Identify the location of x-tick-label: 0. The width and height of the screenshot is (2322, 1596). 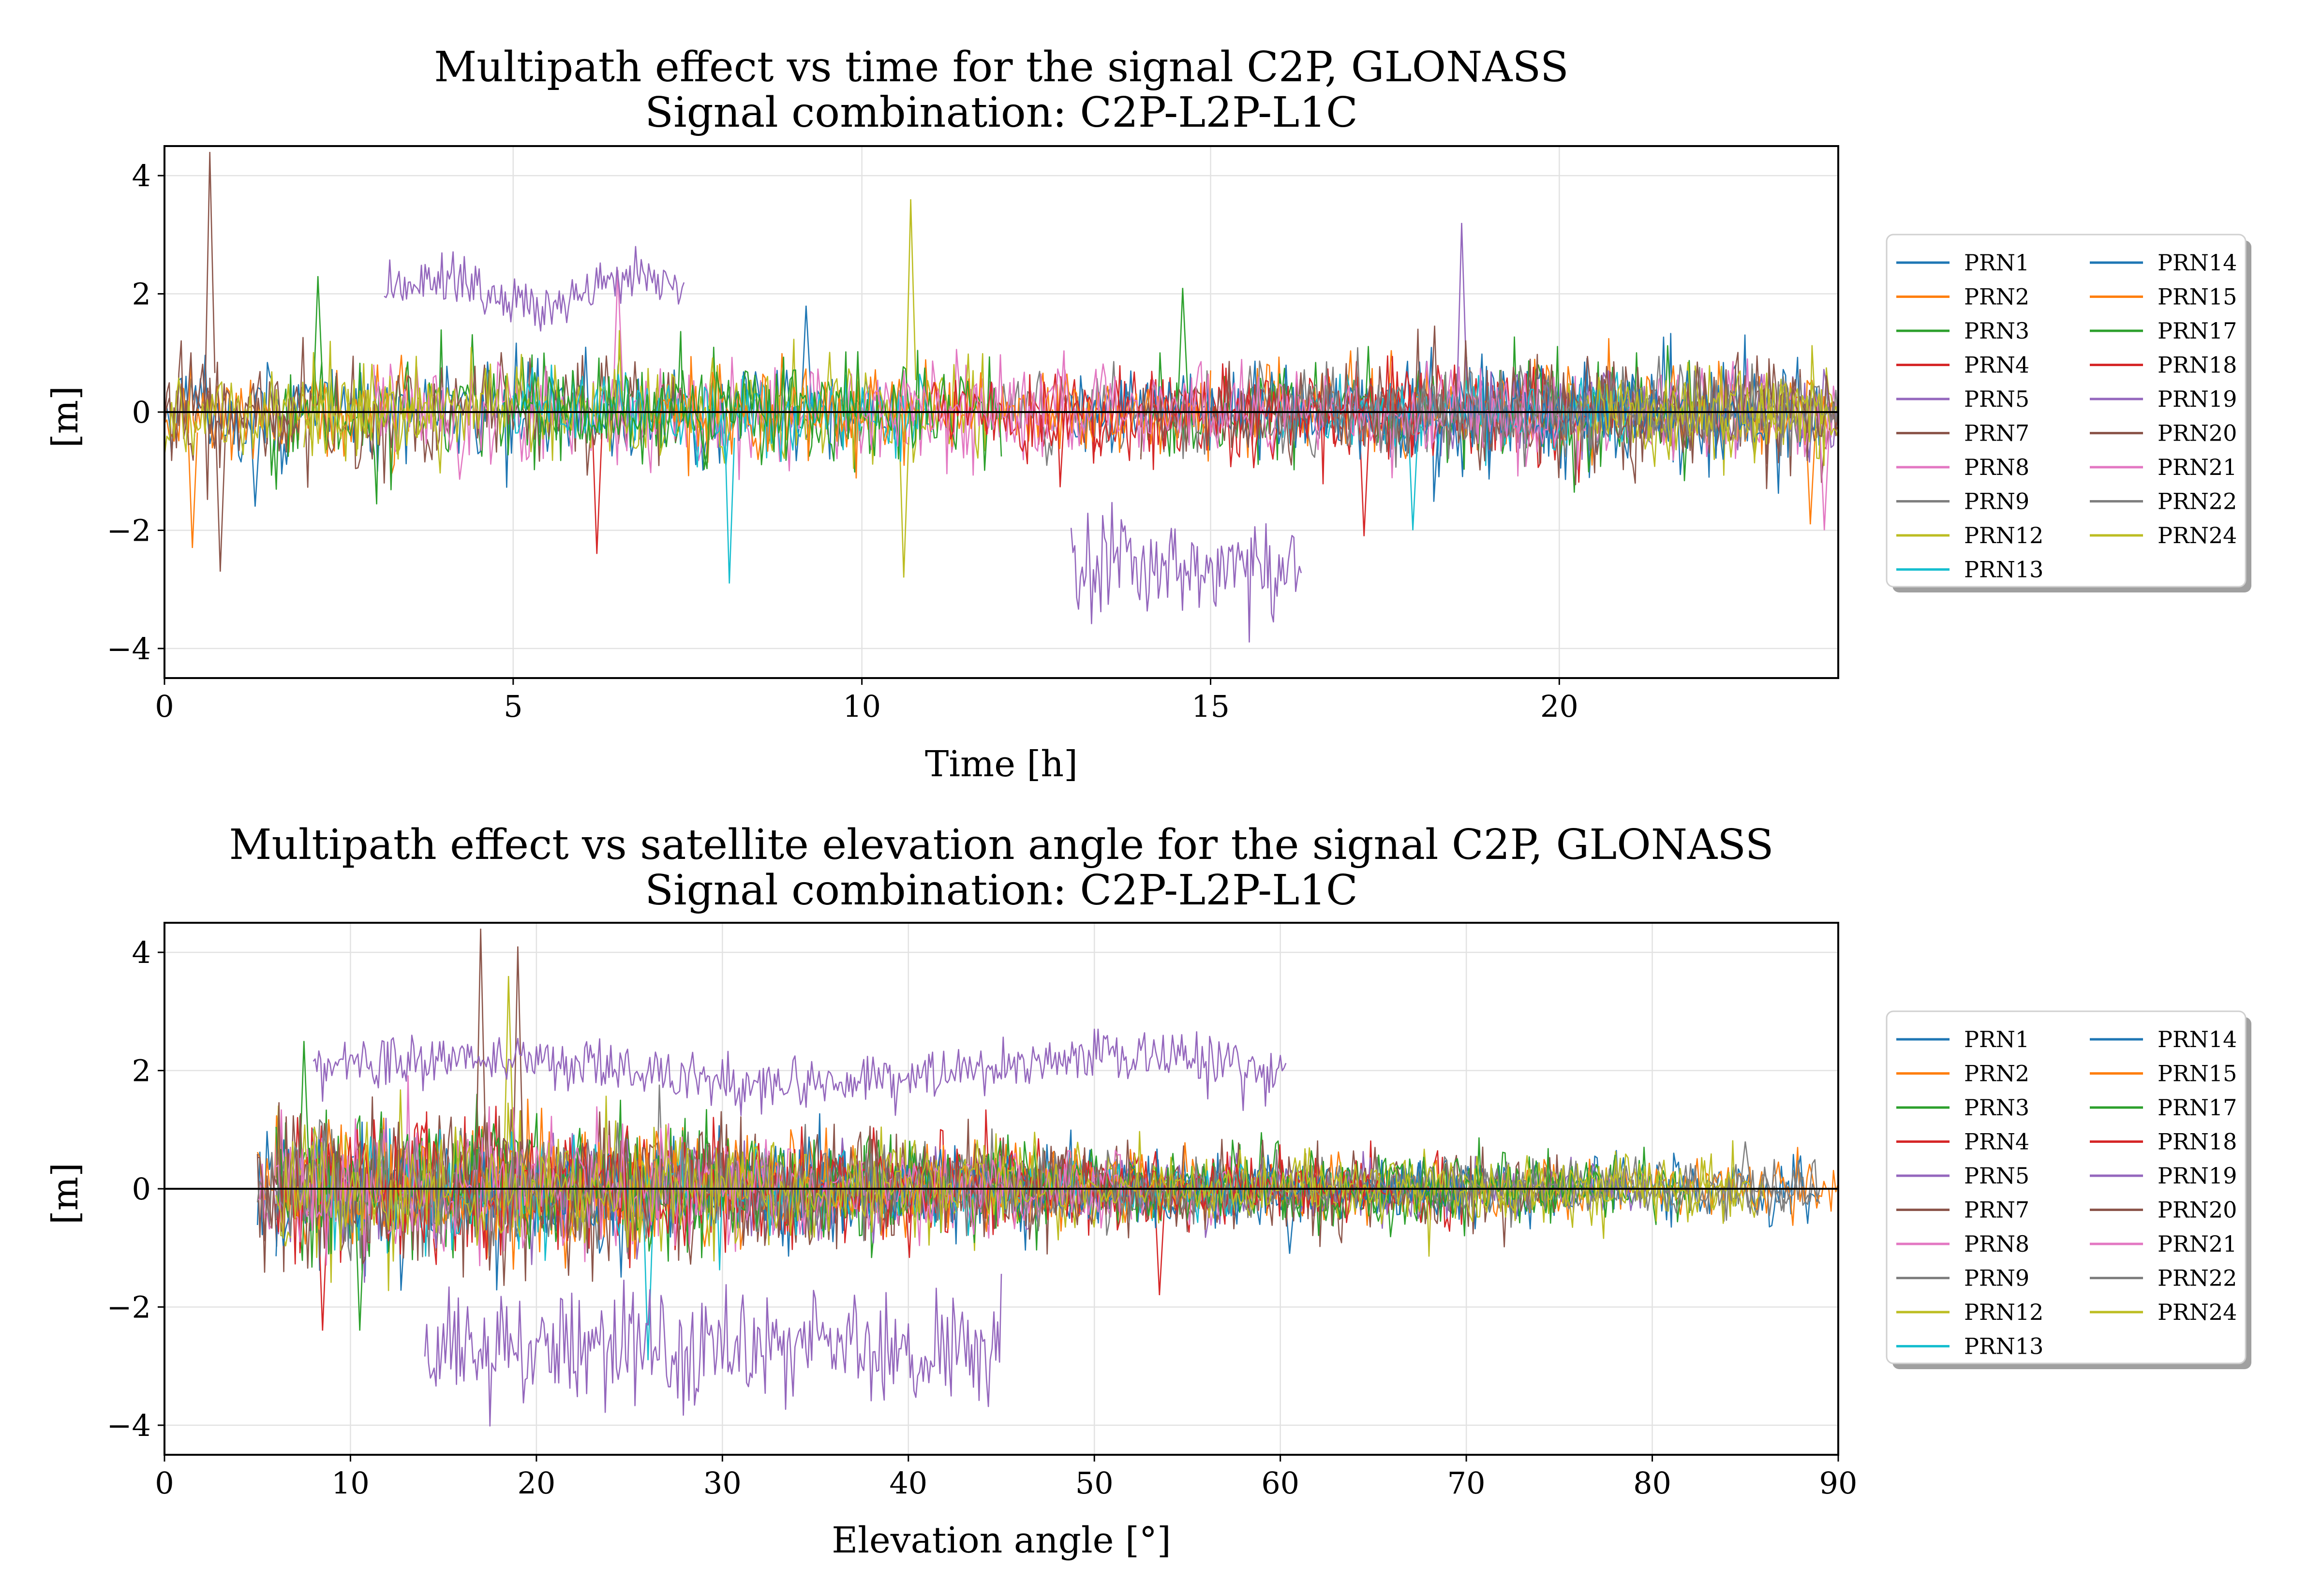
(164, 706).